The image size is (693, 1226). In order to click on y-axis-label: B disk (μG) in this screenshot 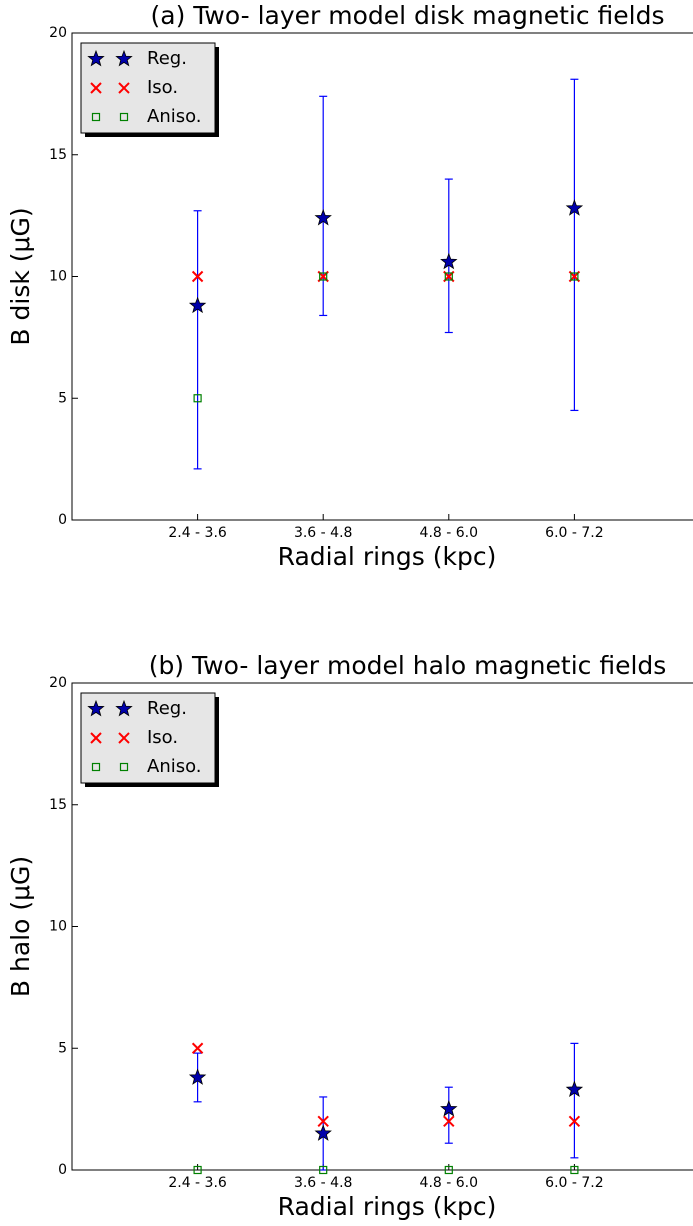, I will do `click(20, 276)`.